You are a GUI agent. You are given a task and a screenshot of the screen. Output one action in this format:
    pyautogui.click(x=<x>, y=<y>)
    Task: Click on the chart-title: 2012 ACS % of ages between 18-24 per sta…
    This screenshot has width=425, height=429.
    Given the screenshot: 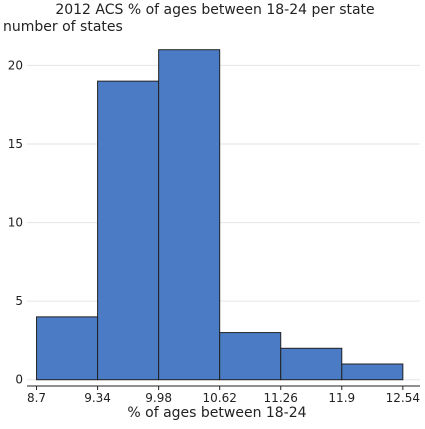 What is the action you would take?
    pyautogui.click(x=214, y=10)
    